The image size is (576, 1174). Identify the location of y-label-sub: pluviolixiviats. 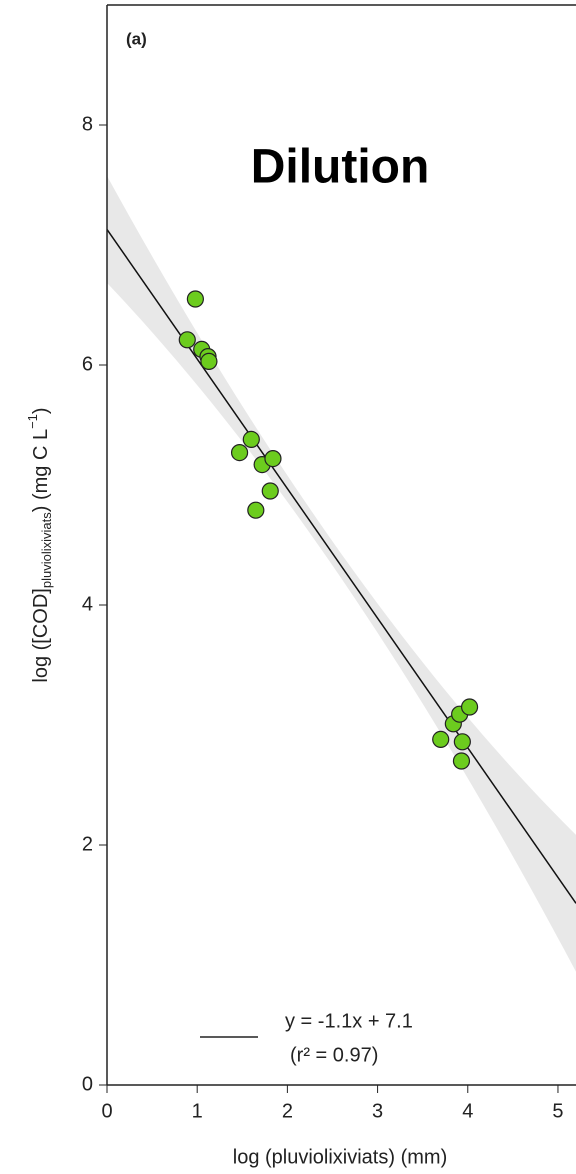
(46, 550).